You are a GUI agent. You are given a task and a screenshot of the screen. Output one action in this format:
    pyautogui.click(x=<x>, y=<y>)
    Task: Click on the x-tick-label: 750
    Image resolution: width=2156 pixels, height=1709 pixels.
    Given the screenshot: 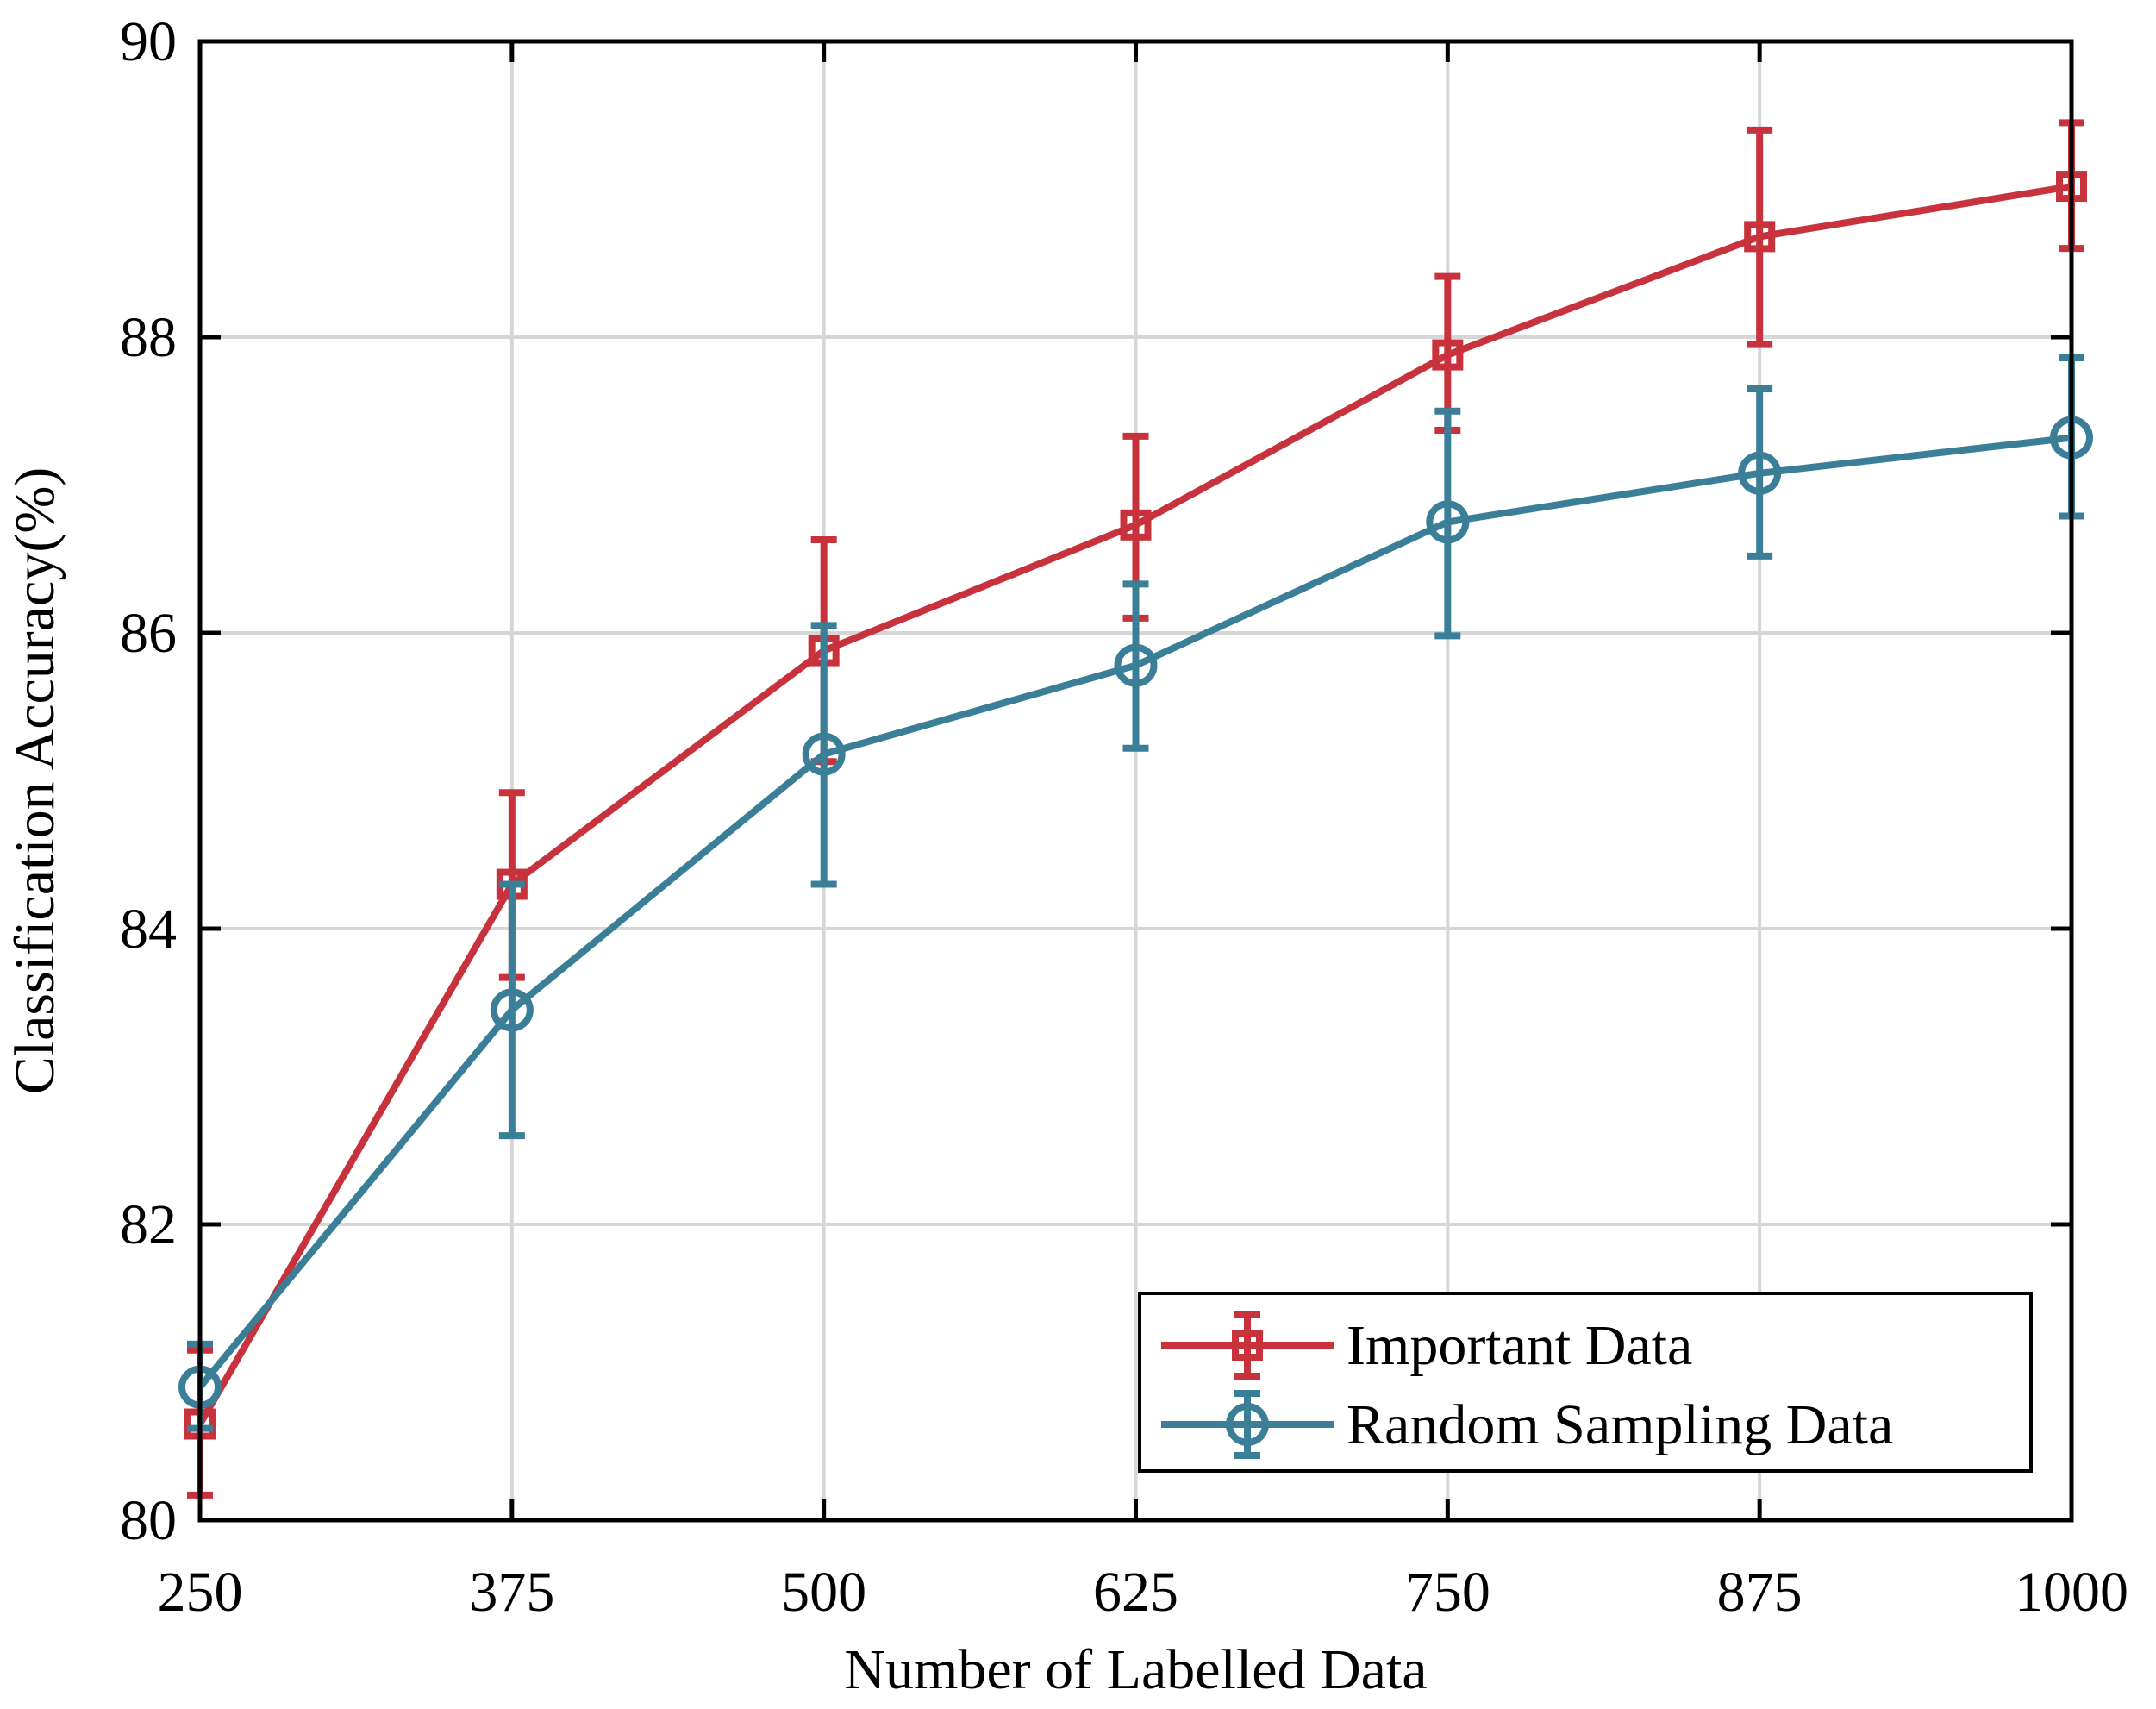 What is the action you would take?
    pyautogui.click(x=1447, y=1592)
    